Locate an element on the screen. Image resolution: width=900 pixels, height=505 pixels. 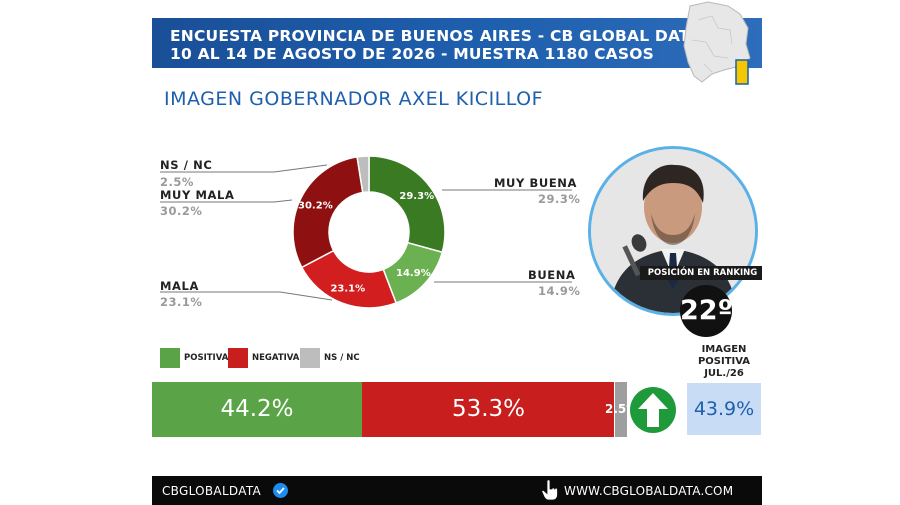
previous-label: IMAGEN POSITIVA JUL./26 is located at coordinates (724, 361).